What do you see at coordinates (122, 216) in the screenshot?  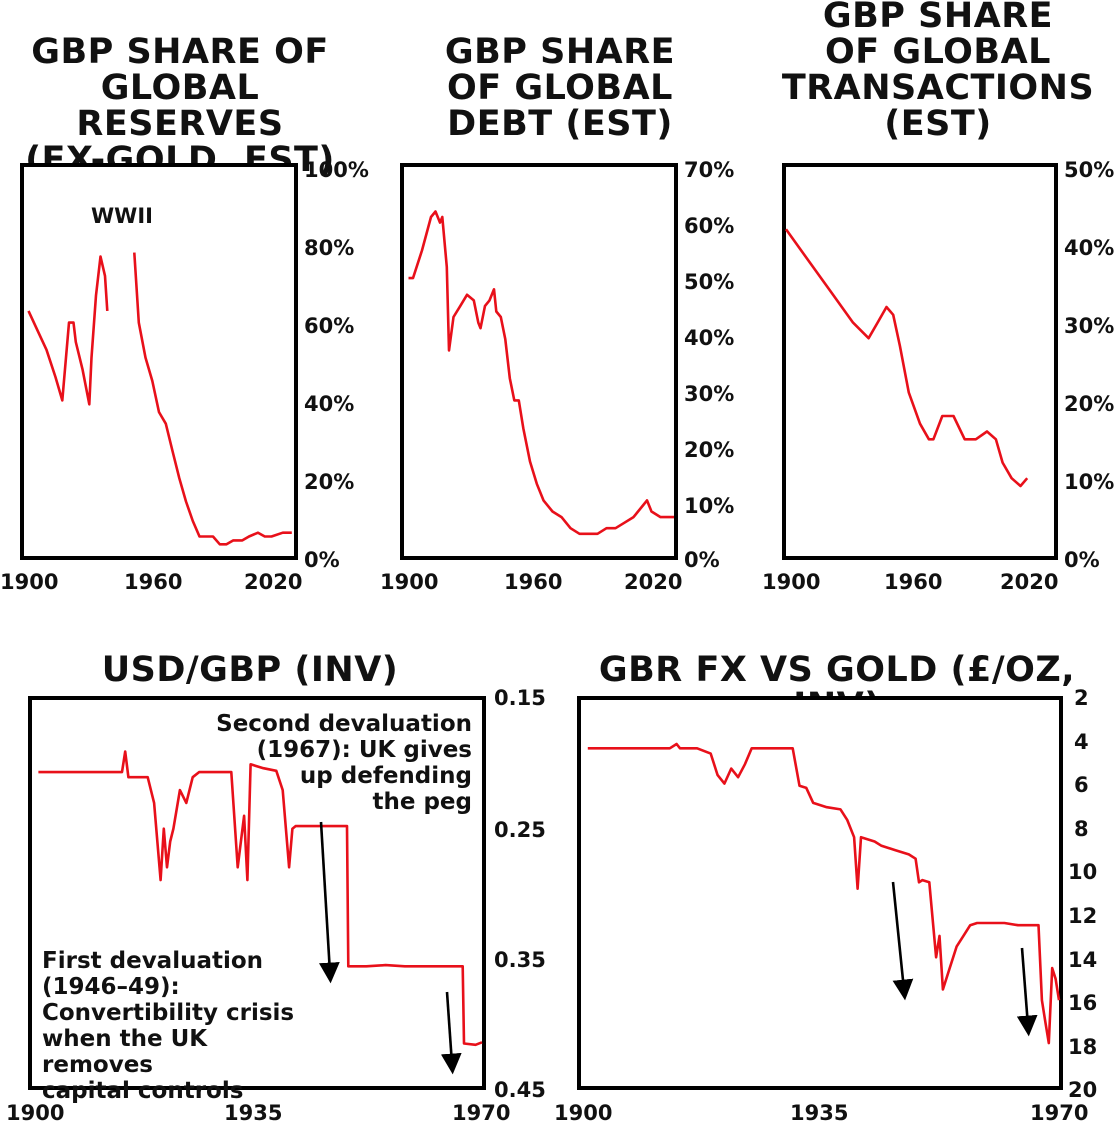 I see `annotation-wwii: WWII` at bounding box center [122, 216].